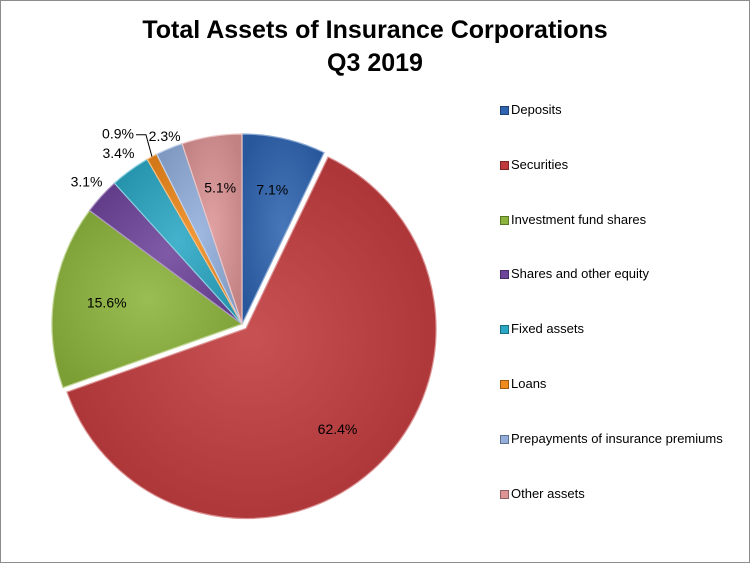 This screenshot has height=563, width=750. I want to click on chart-title-line-2: Q3 2019, so click(375, 63).